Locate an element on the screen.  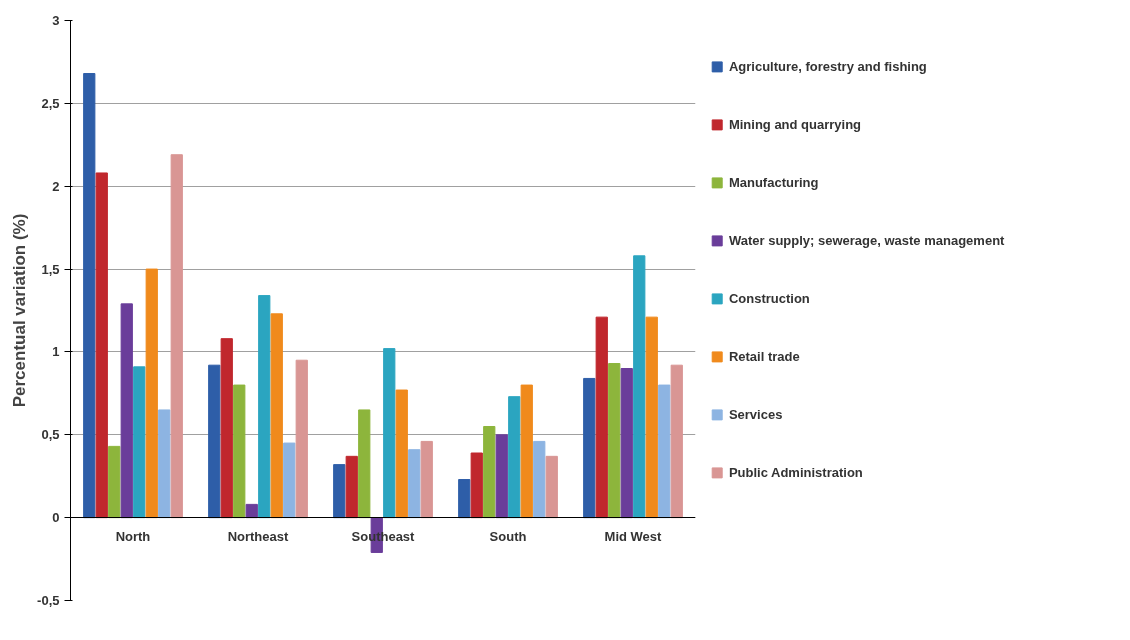
y-tick-label: 0 is located at coordinates (56, 518).